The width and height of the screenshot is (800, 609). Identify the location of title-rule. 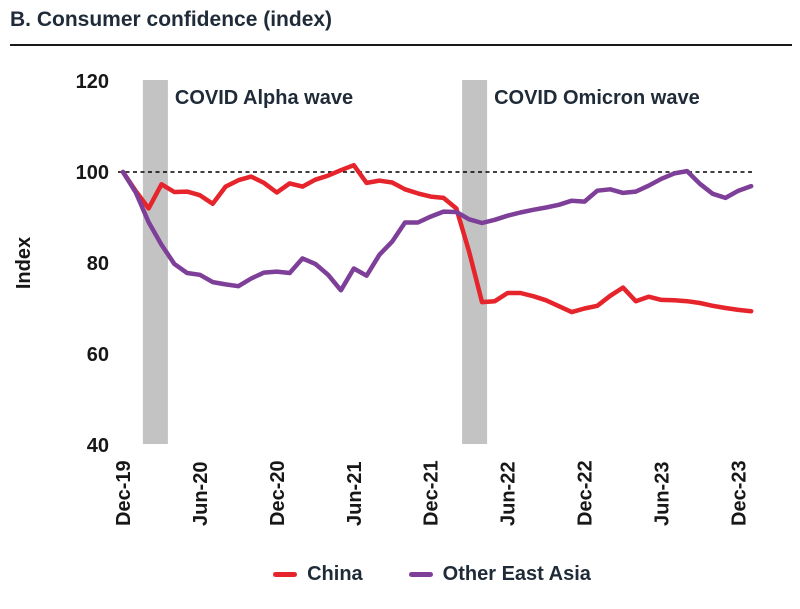
(401, 45).